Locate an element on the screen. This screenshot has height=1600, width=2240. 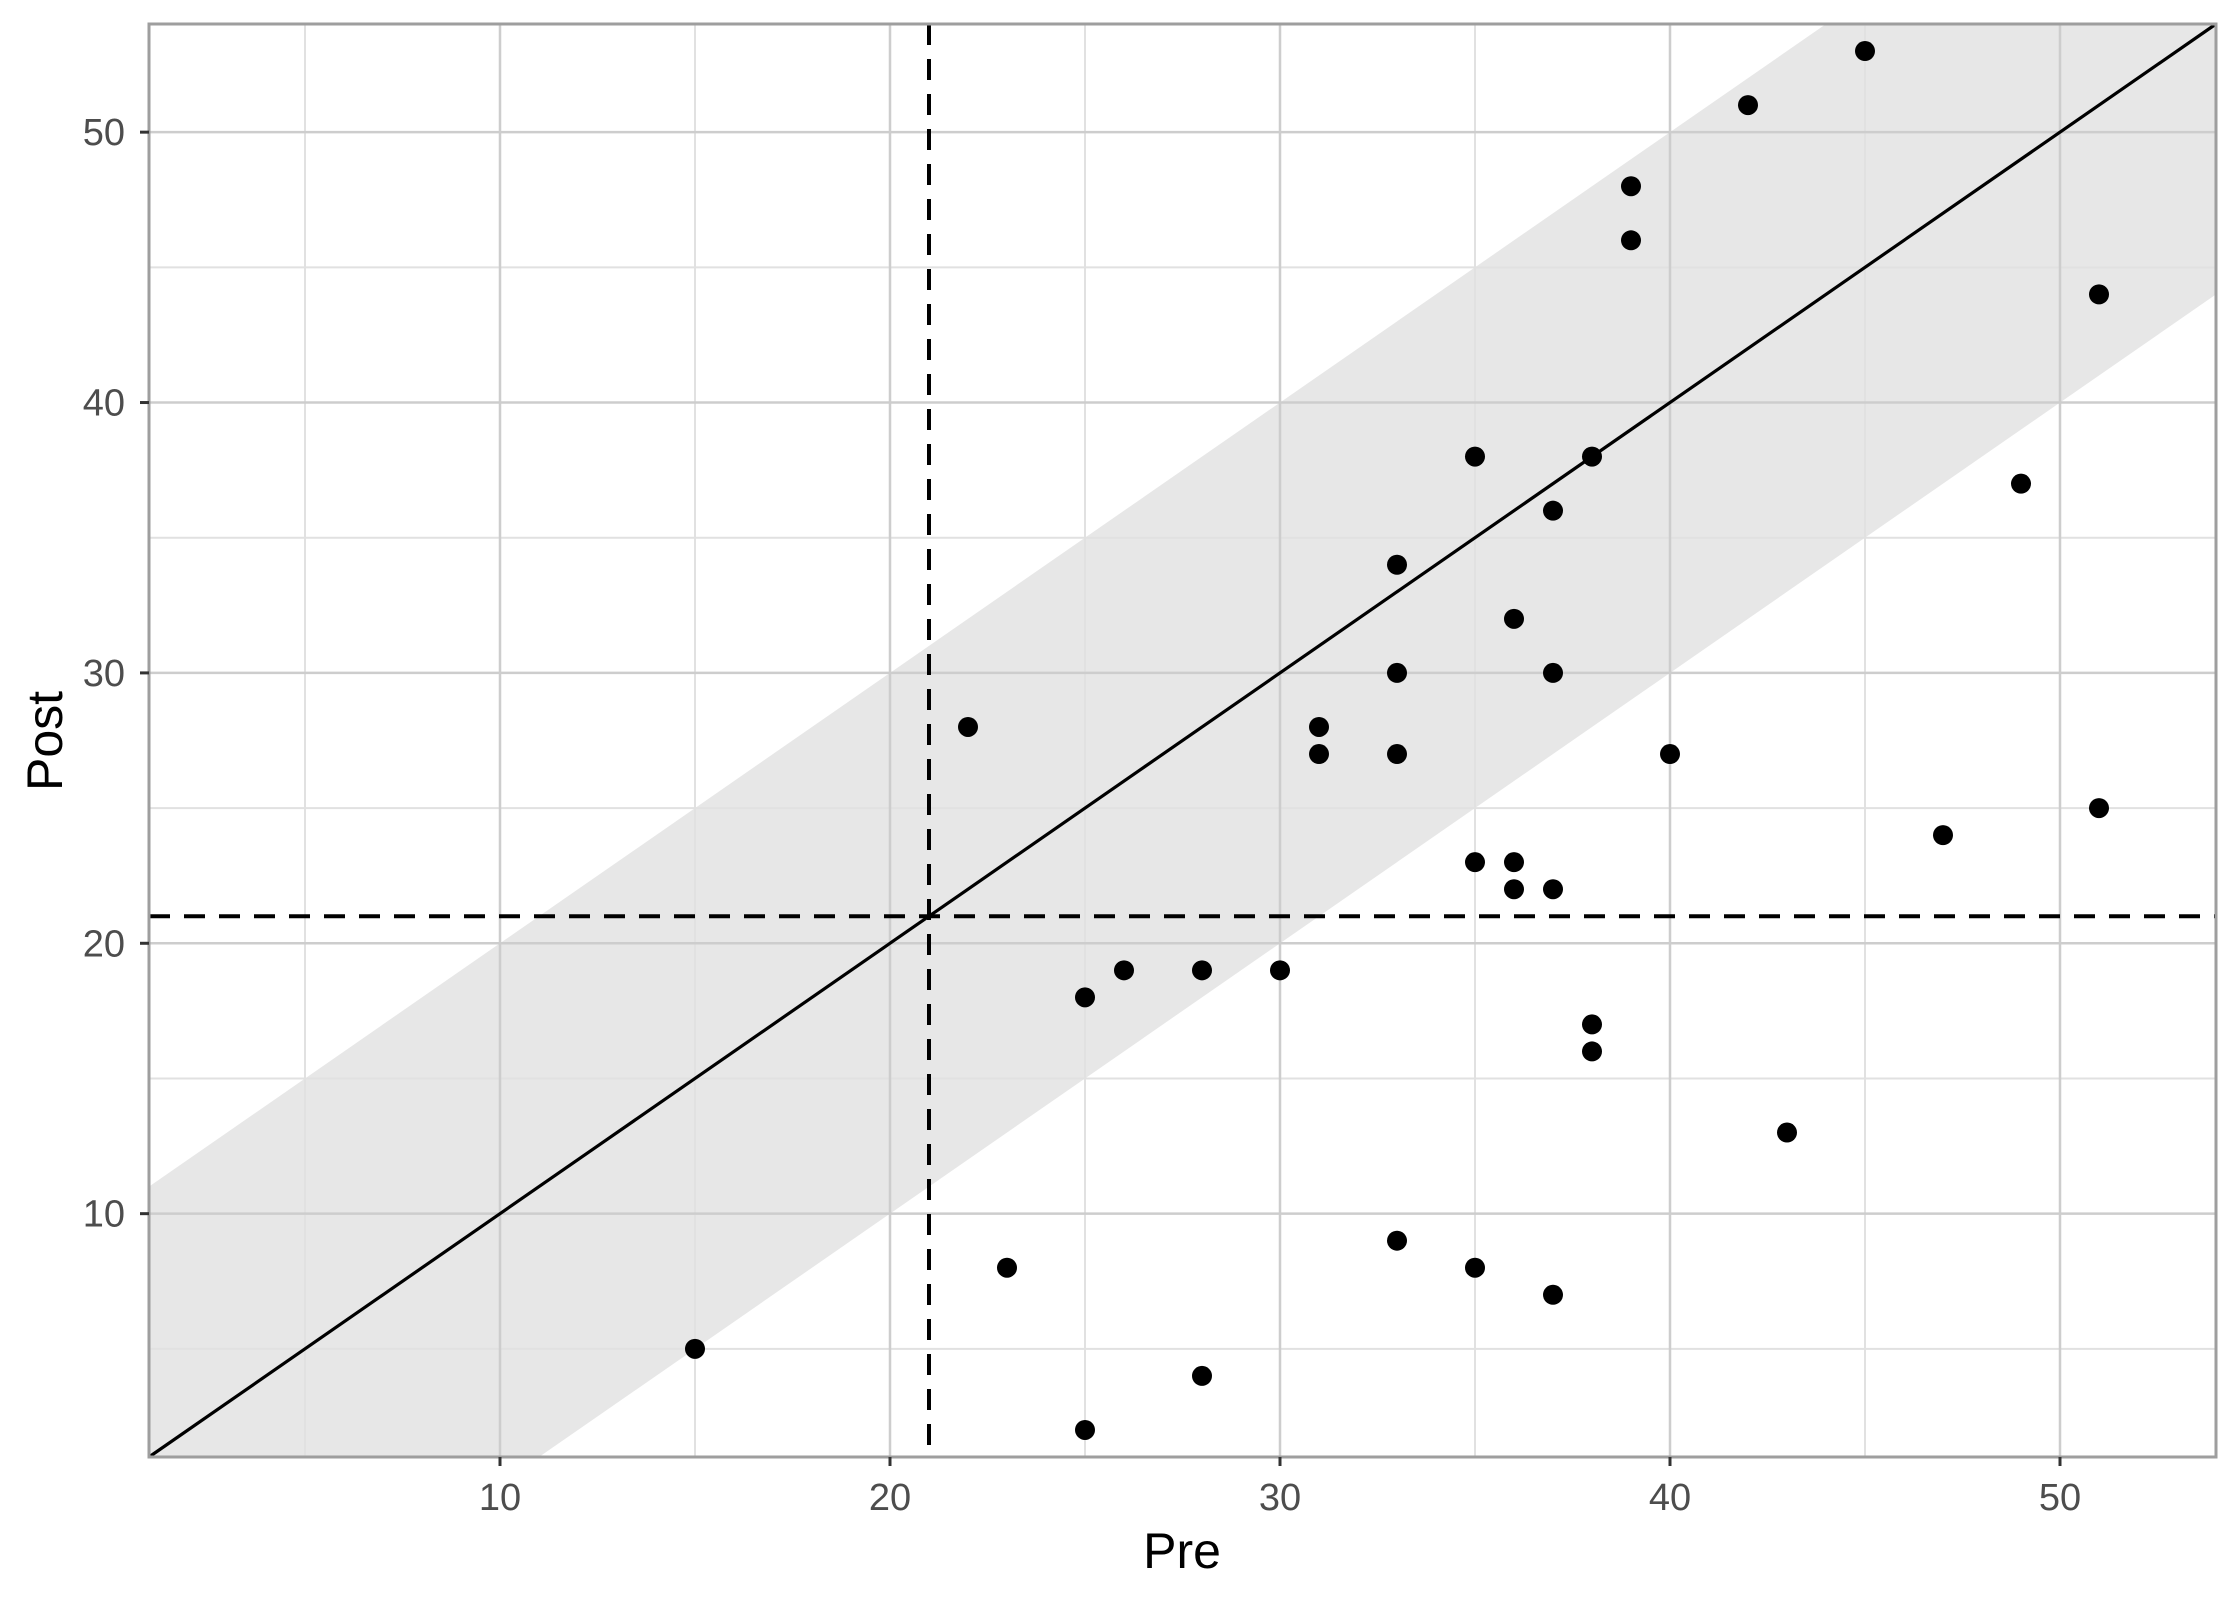
y-axis-title: Post is located at coordinates (45, 741).